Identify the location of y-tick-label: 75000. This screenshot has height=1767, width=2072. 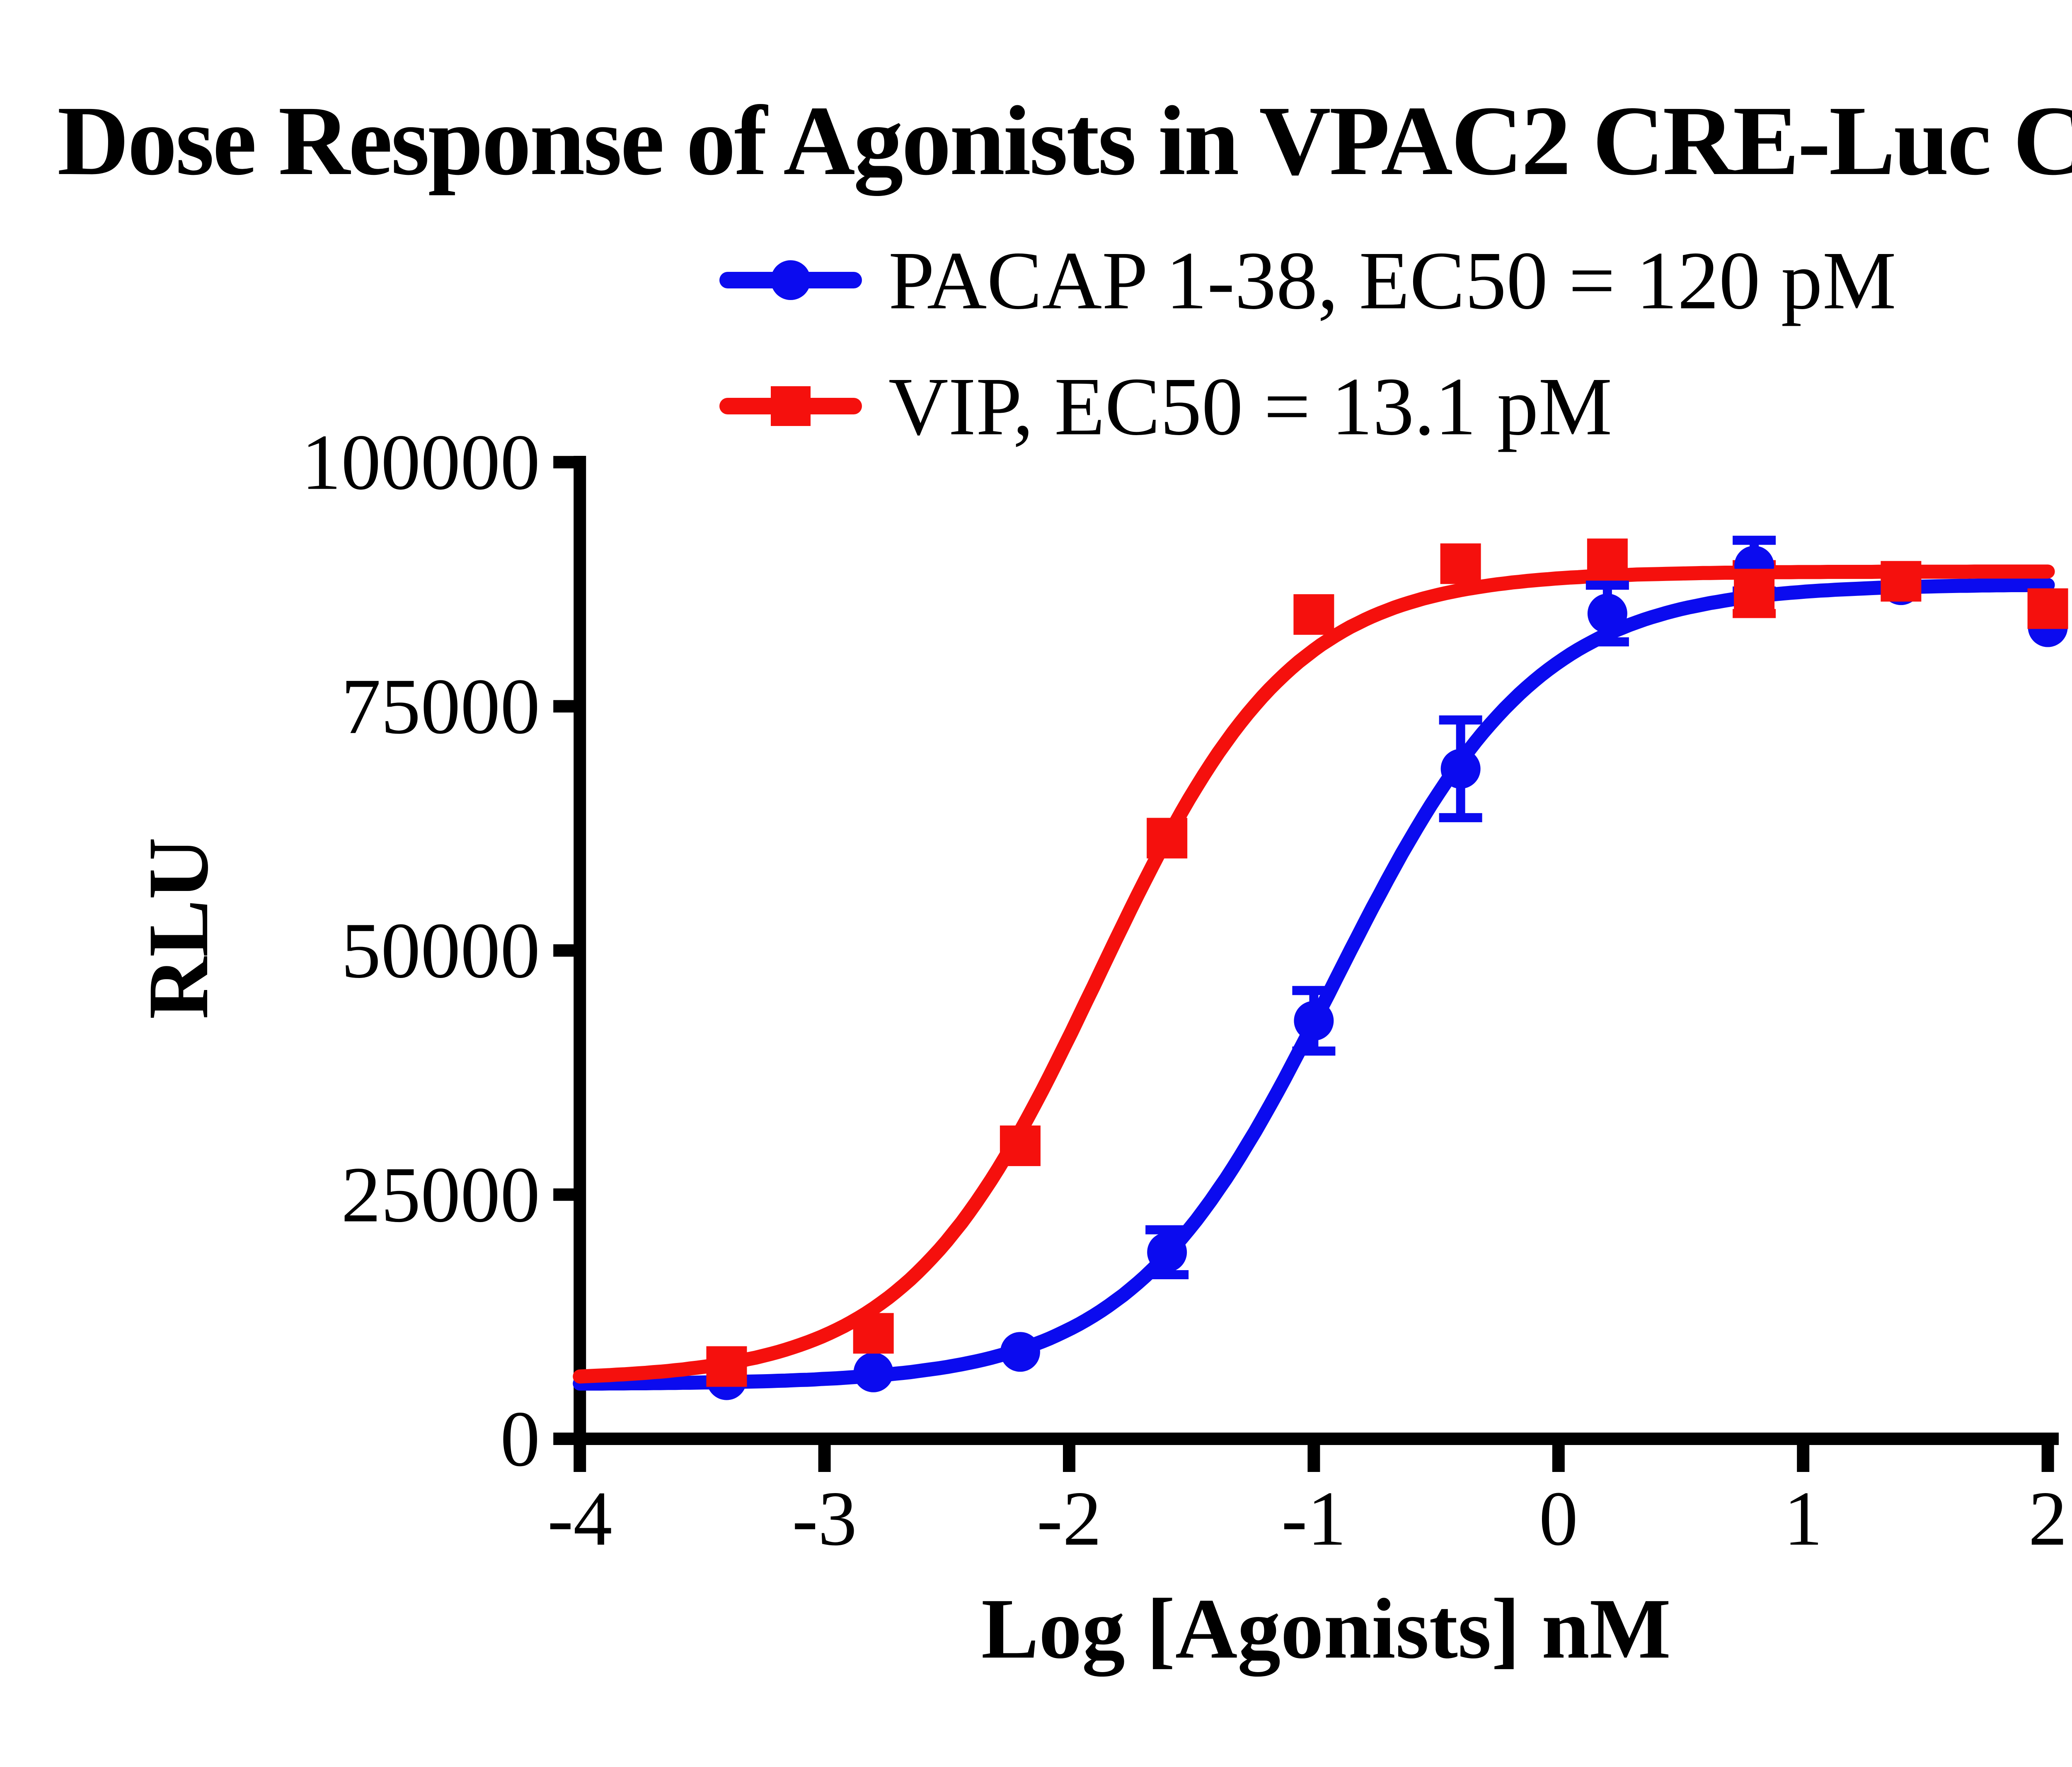
(440, 706).